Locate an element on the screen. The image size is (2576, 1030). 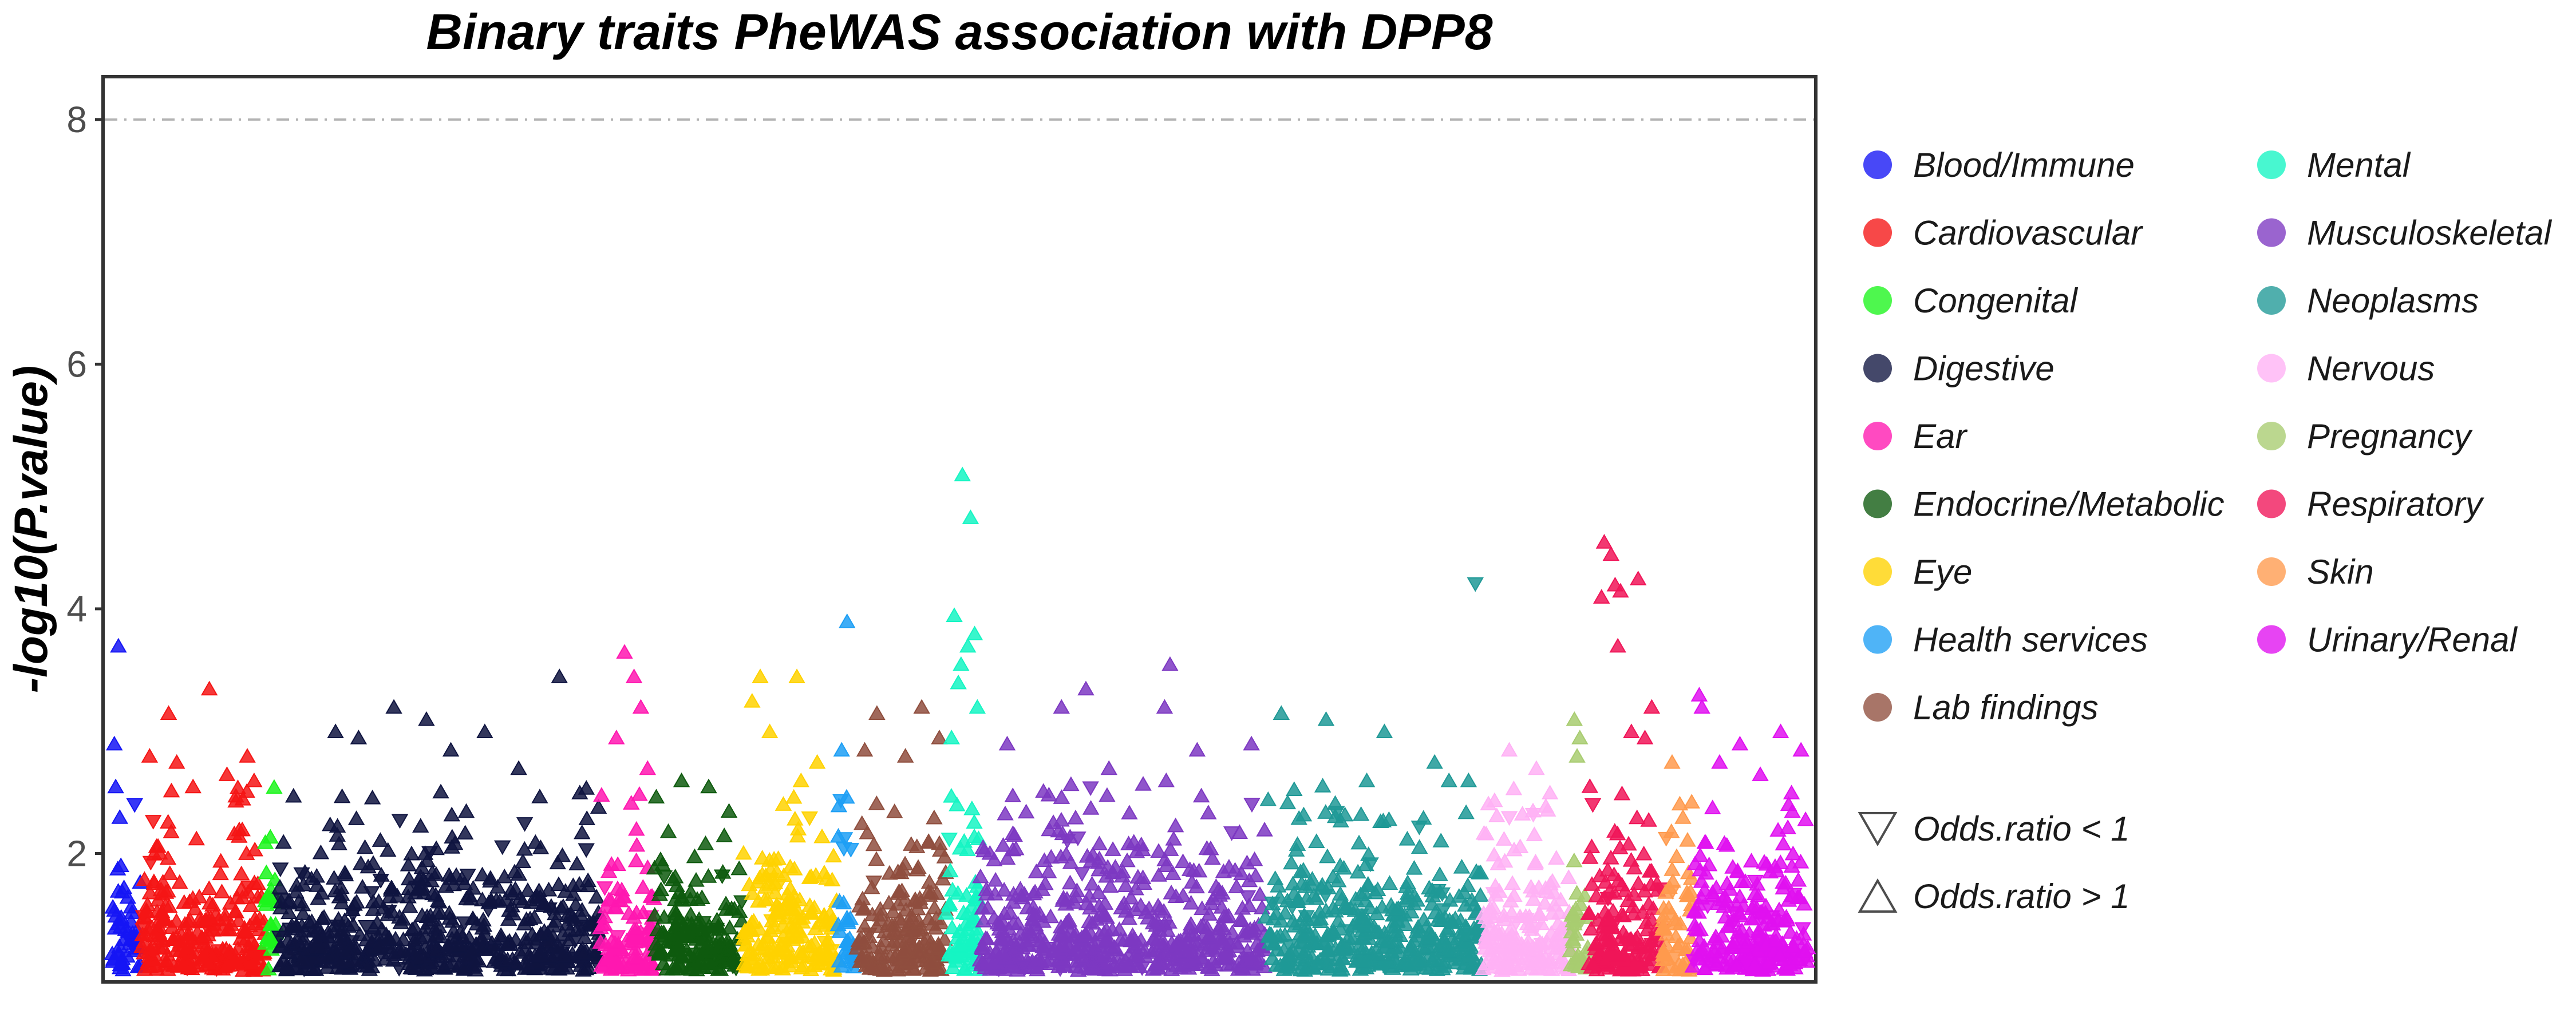
series-musculoskeletal is located at coordinates (1122, 816).